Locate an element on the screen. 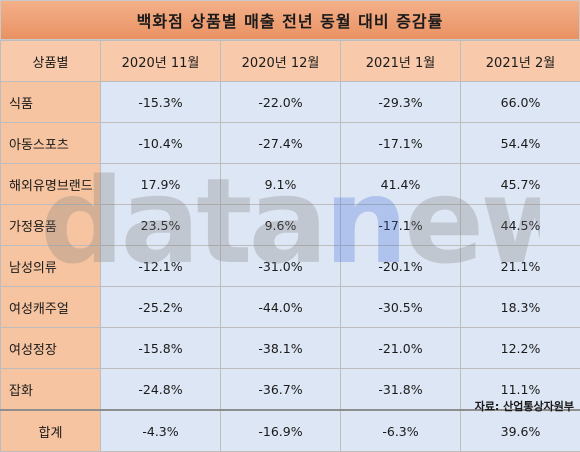 Image resolution: width=580 pixels, height=452 pixels. table-cell: -4.3% is located at coordinates (161, 431).